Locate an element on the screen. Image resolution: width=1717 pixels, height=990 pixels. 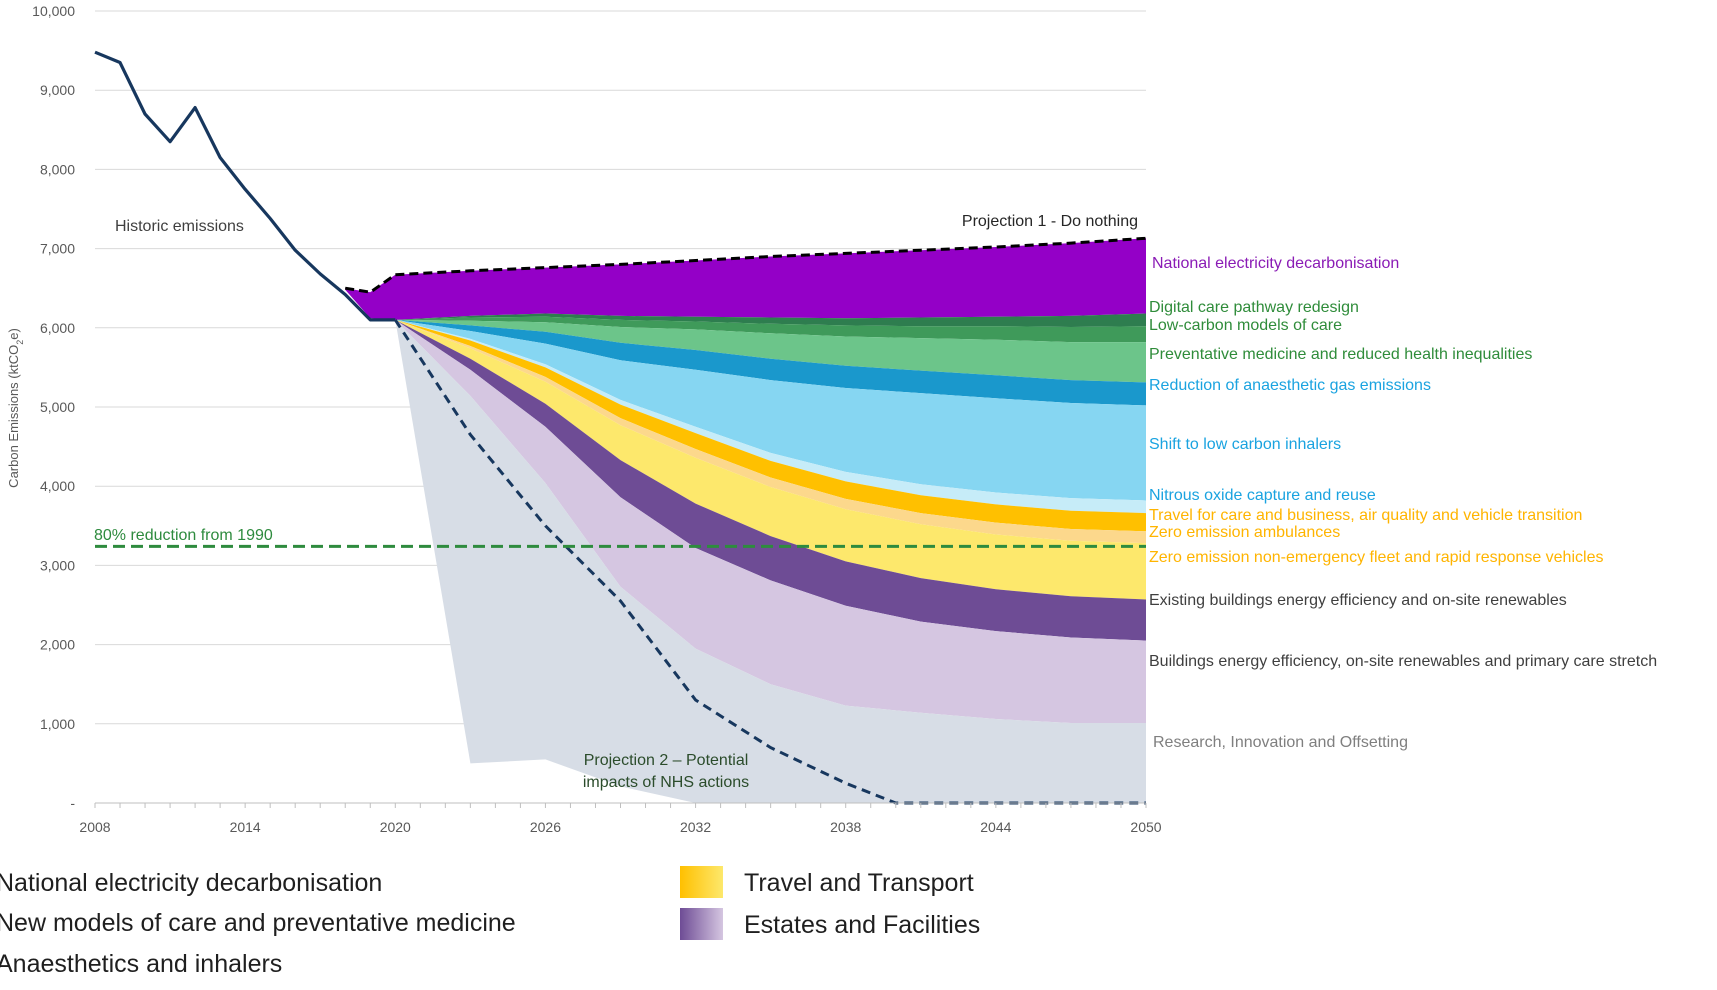
y-tick-label: 6,000 is located at coordinates (57, 328).